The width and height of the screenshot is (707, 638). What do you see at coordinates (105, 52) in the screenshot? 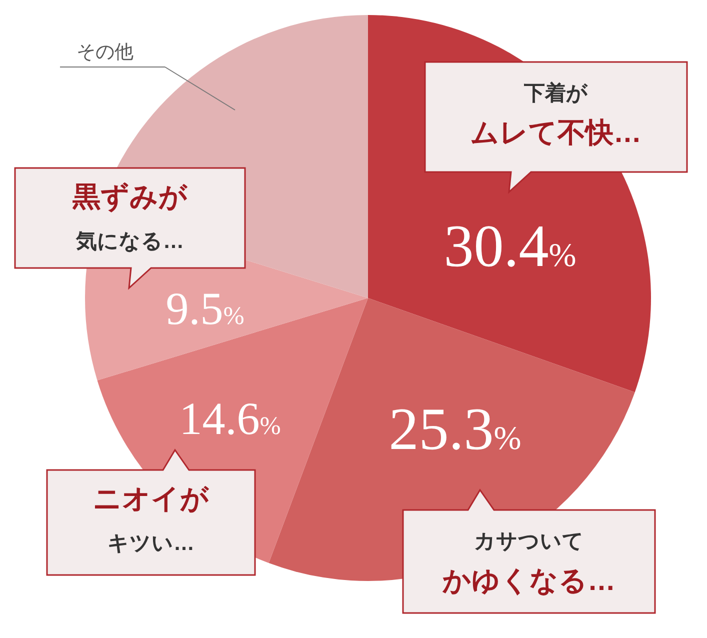
I see `slice-label: その他` at bounding box center [105, 52].